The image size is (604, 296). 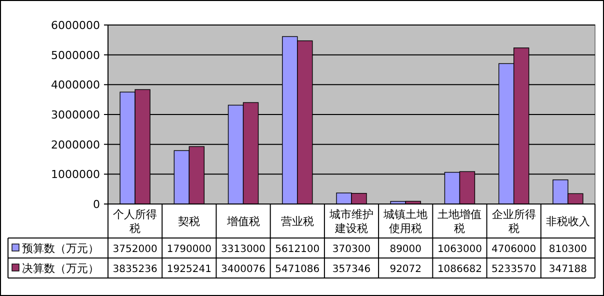 I want to click on data-label: 347188, so click(x=568, y=269).